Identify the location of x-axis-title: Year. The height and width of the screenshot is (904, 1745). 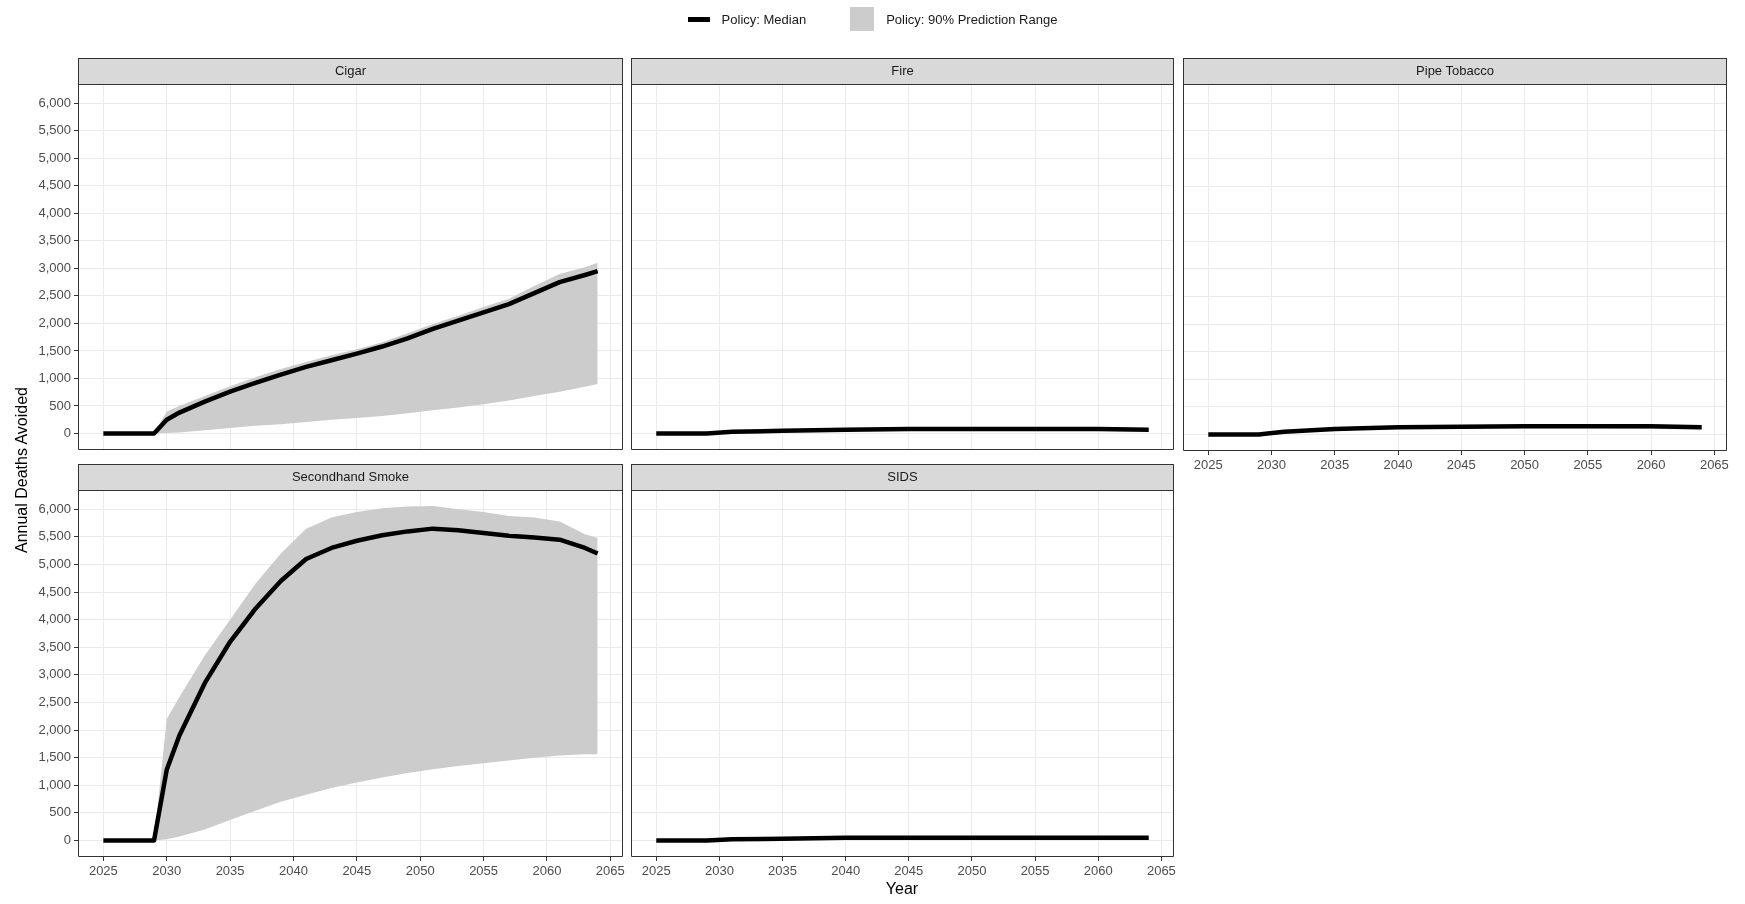
(902, 889).